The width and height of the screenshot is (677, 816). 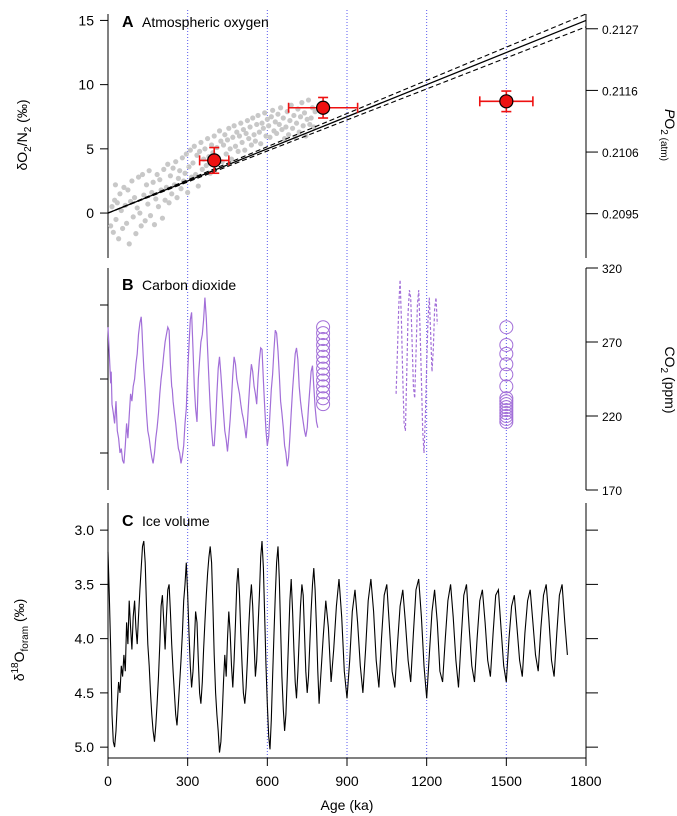 I want to click on panel-a-ylabel-right: PO2 (atm), so click(x=667, y=135).